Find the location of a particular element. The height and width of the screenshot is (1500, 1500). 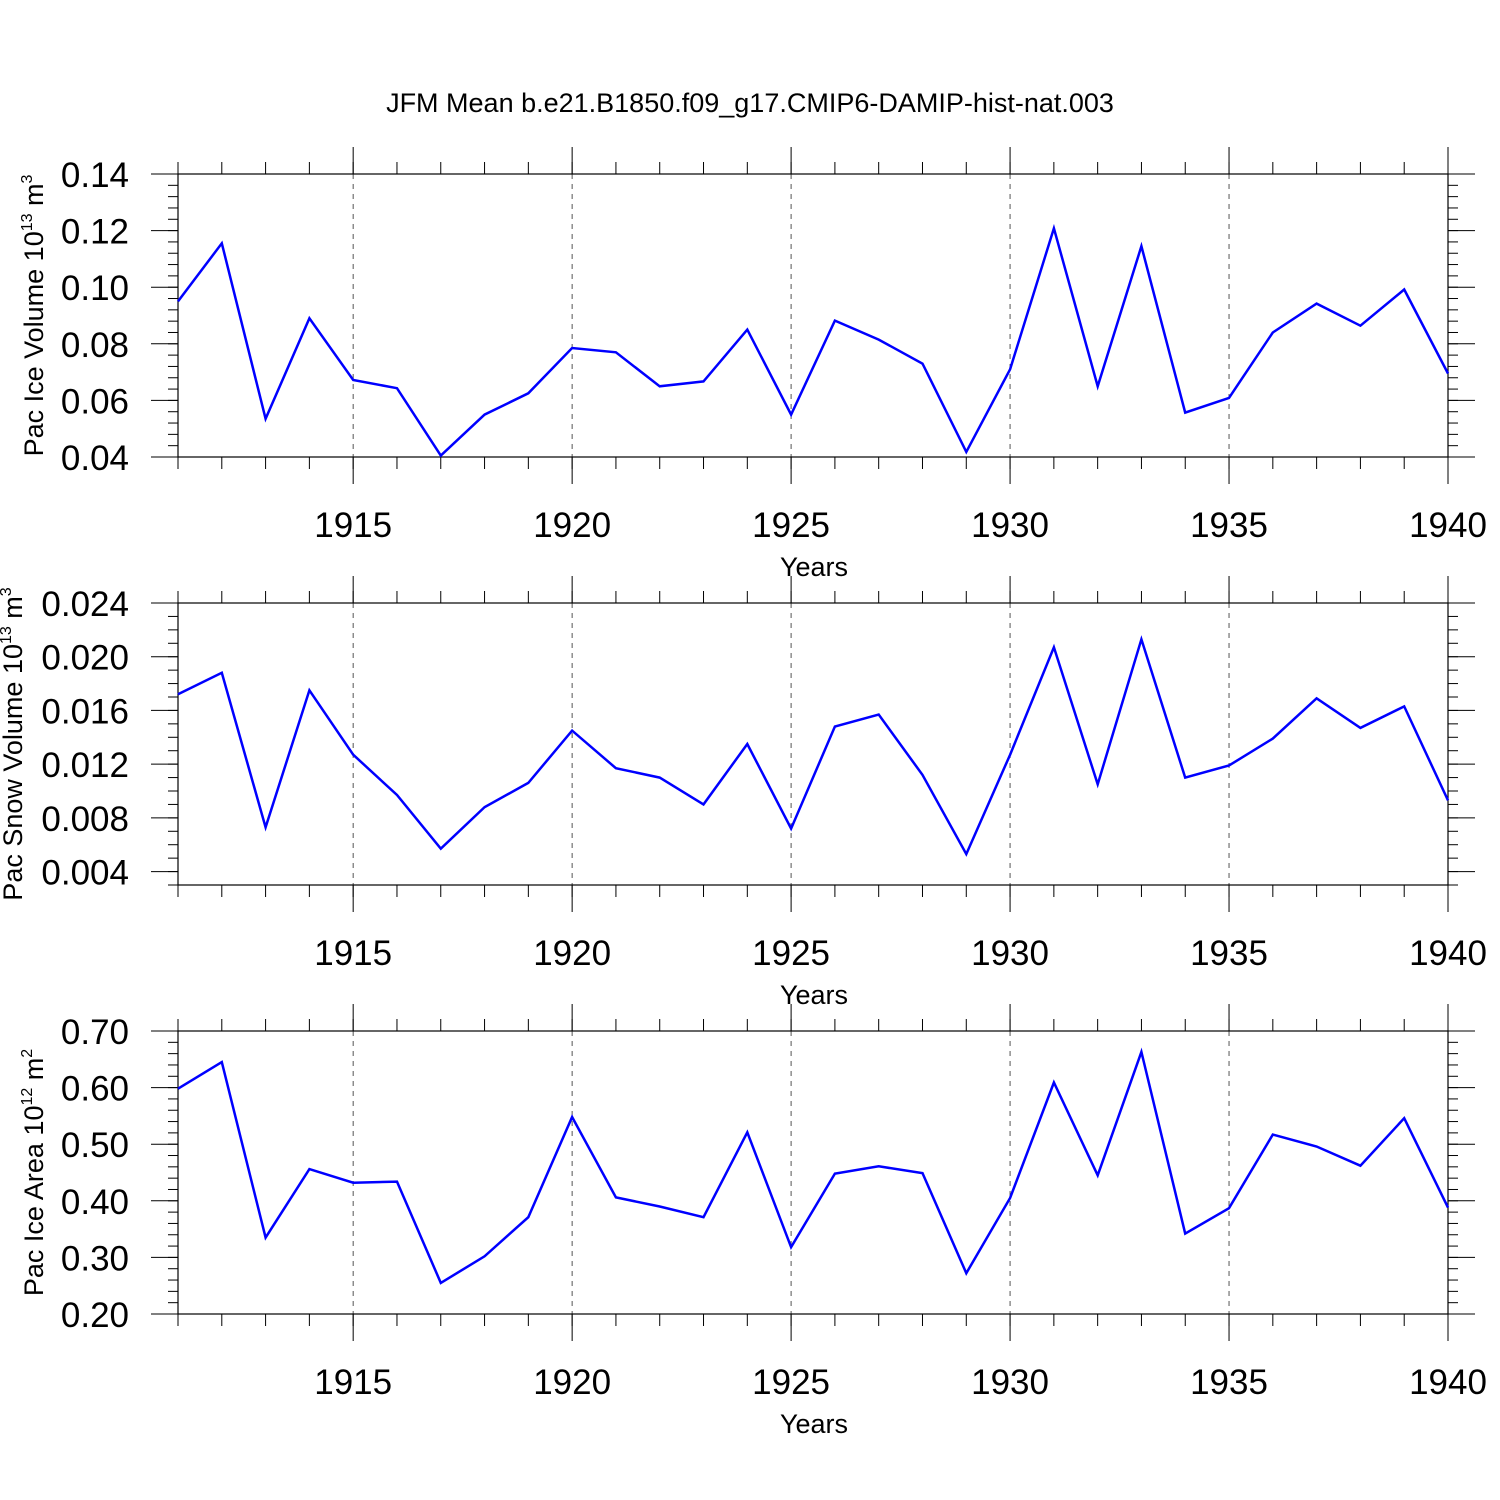

y-axis-title-text: Pac Ice Volume 10 is located at coordinates (34, 343).